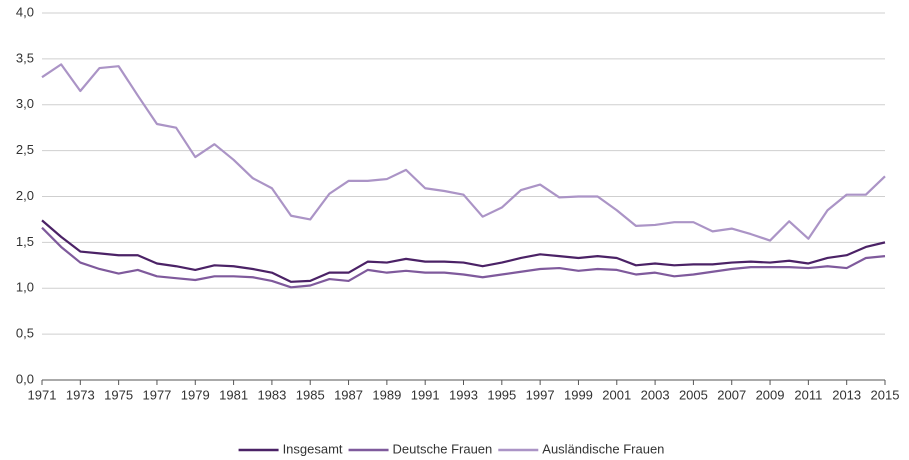 The width and height of the screenshot is (909, 460). Describe the element at coordinates (425, 394) in the screenshot. I see `x-tick-label: 1991` at that location.